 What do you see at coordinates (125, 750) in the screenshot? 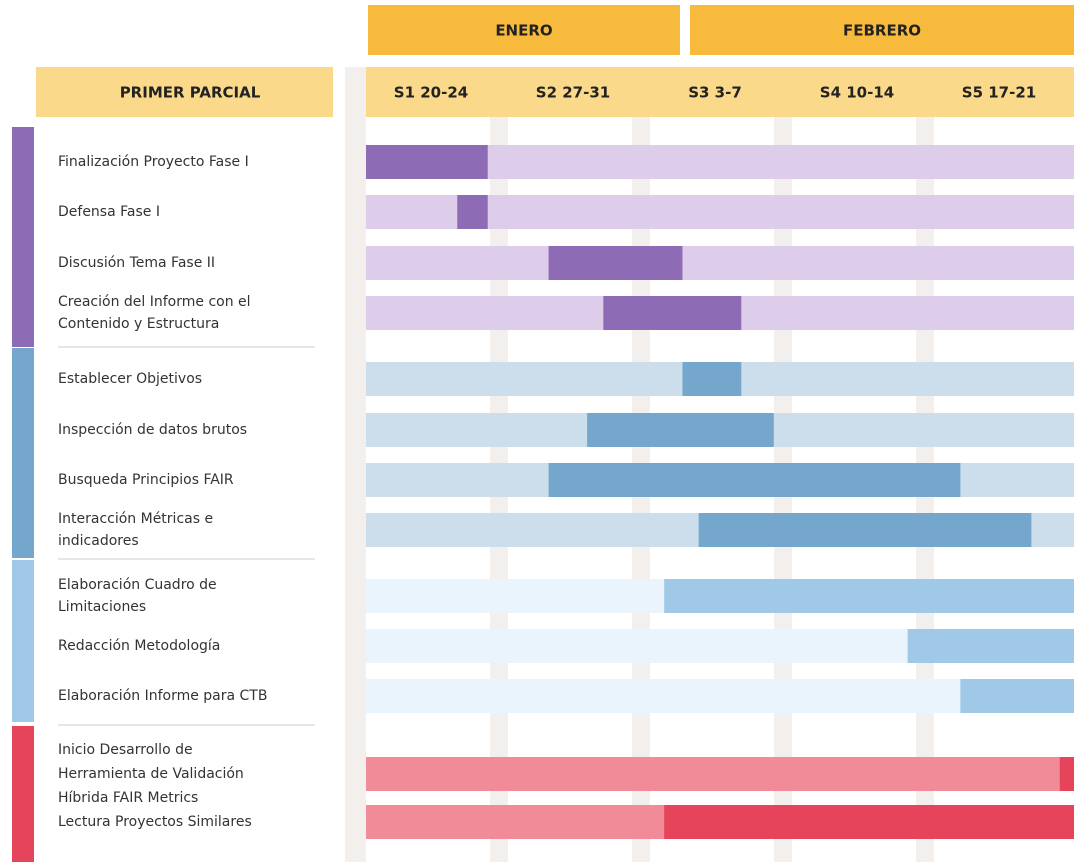
I see `task-label: Inicio Desarrollo de` at bounding box center [125, 750].